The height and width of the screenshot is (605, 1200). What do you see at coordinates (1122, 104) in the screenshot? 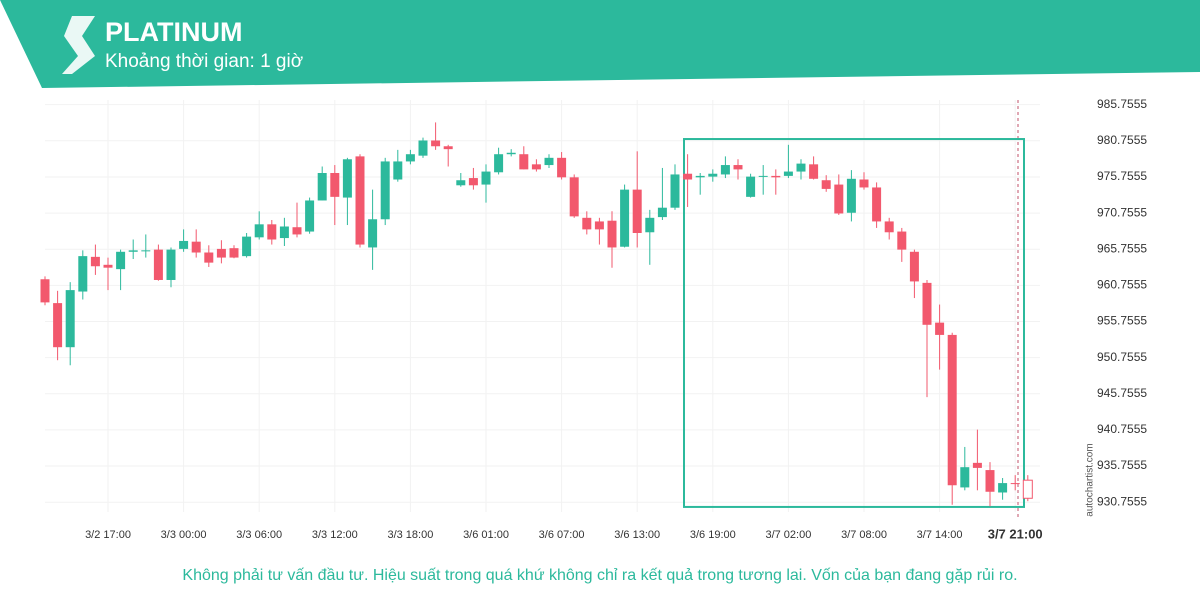
I see `y-tick-label: 985.7555` at bounding box center [1122, 104].